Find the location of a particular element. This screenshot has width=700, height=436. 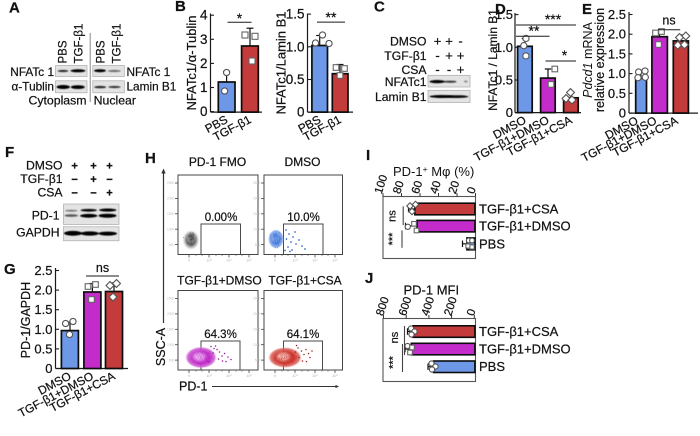

svg-text: Nuclear is located at coordinates (115, 101).